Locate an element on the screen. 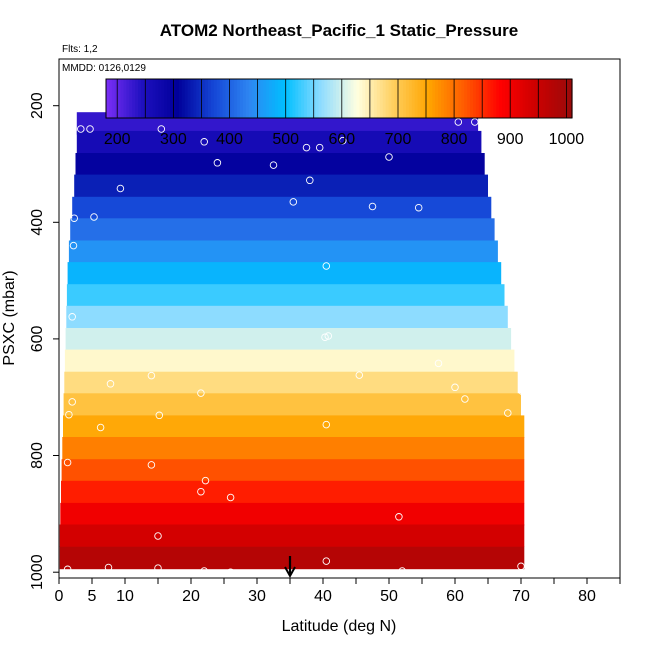 The height and width of the screenshot is (650, 650). colorbar-tick-label: 900 is located at coordinates (510, 139).